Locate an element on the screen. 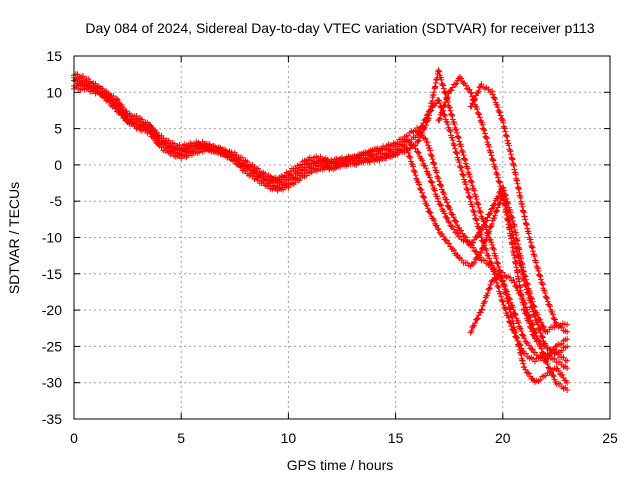  x-tick-label: 25 is located at coordinates (610, 438).